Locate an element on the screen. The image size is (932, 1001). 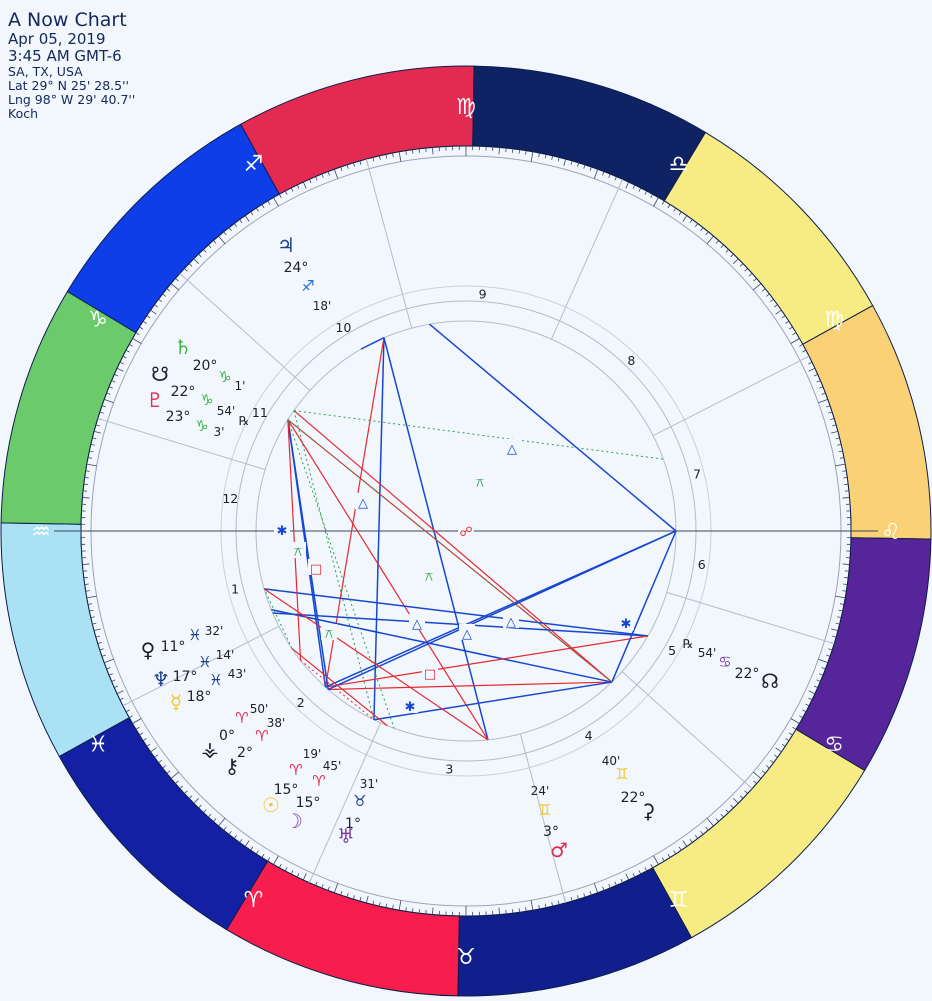
neptune-icon: ♆ is located at coordinates (161, 679).